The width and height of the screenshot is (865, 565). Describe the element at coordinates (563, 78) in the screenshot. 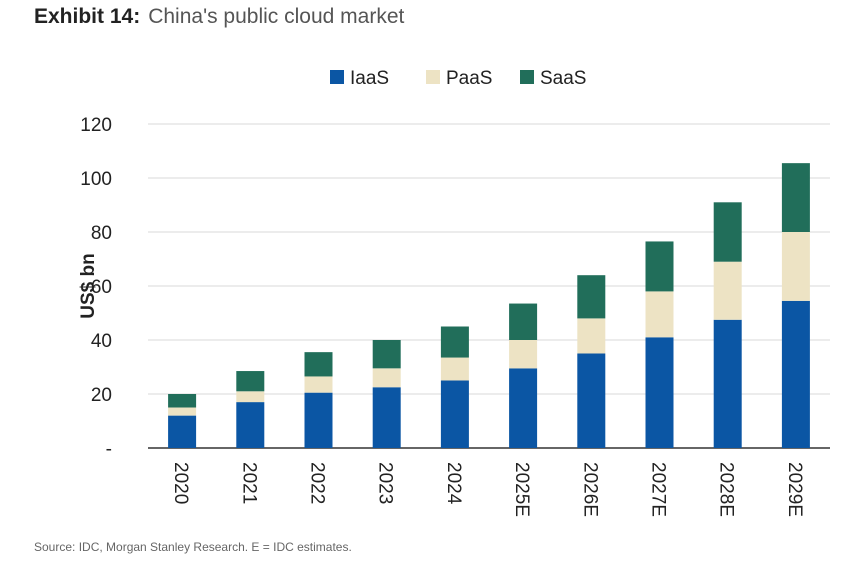

I see `legend-label-saas: SaaS` at that location.